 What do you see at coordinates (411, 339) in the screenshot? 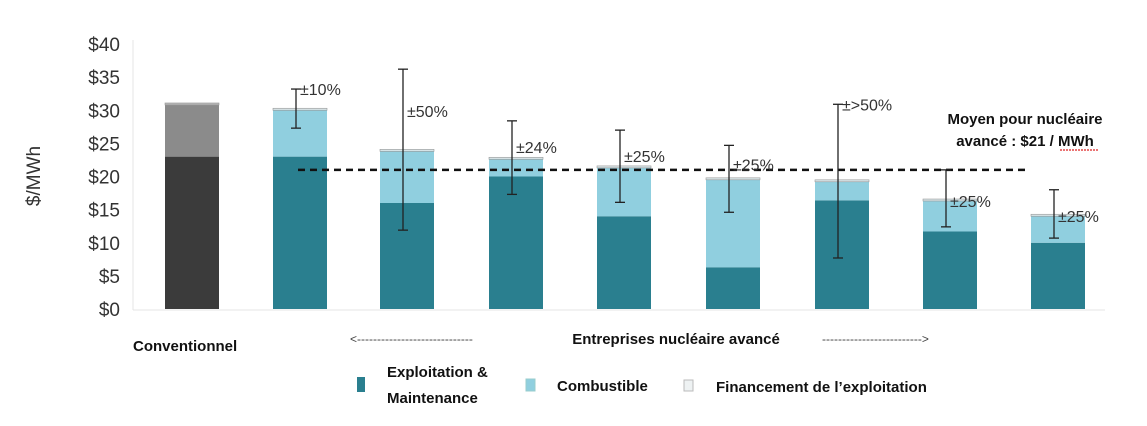
I see `group-arrow-left: <-----------------------------` at bounding box center [411, 339].